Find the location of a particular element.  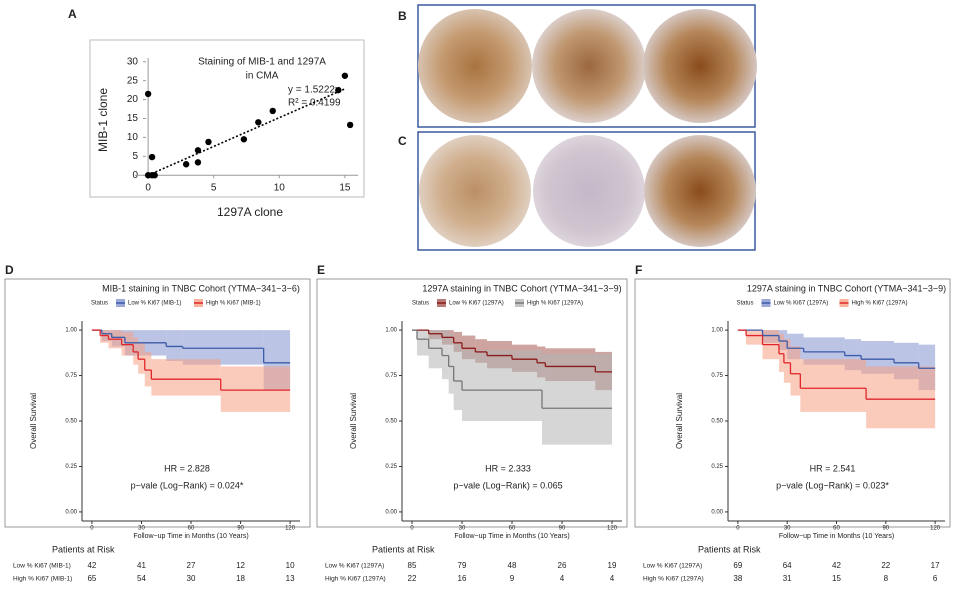

legend-label: High % Ki67 (1297A) is located at coordinates (555, 304).